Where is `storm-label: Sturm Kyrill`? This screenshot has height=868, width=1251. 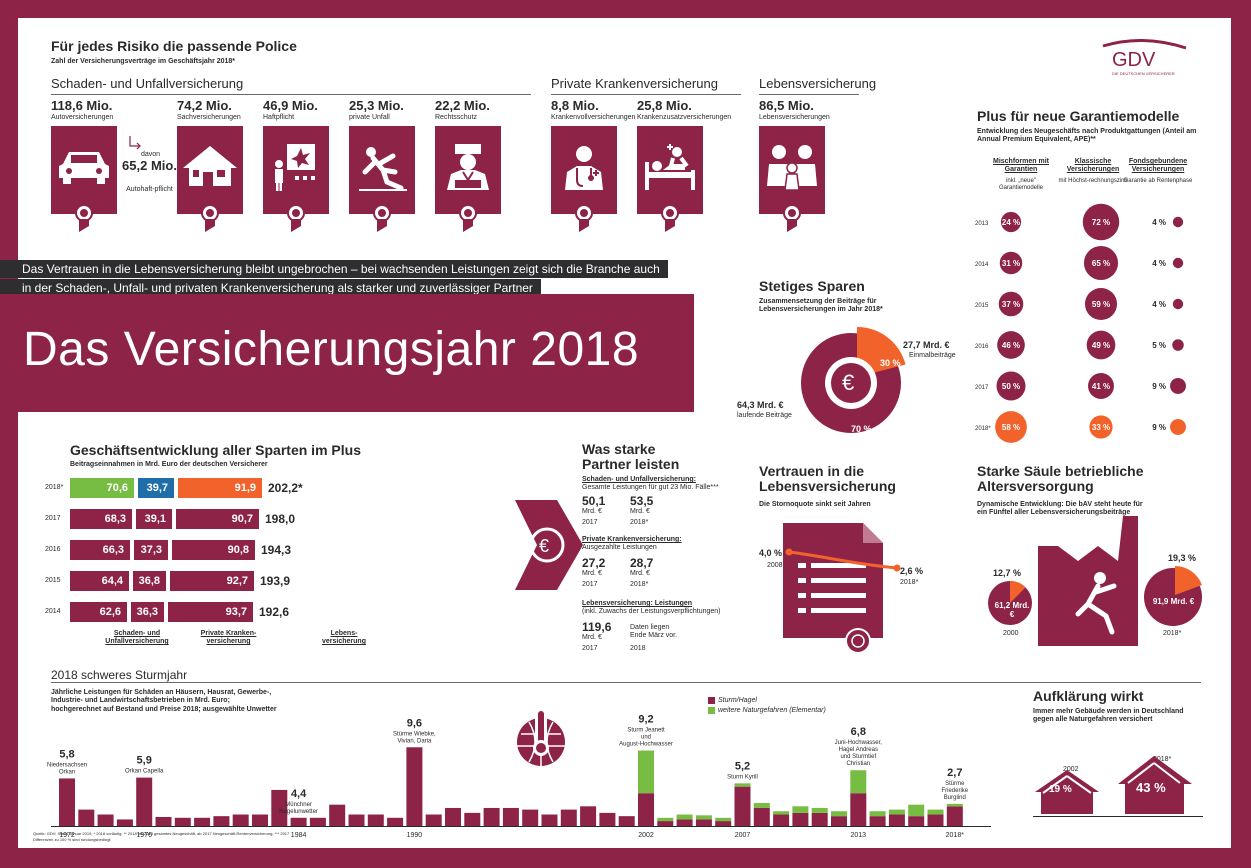 storm-label: Sturm Kyrill is located at coordinates (742, 777).